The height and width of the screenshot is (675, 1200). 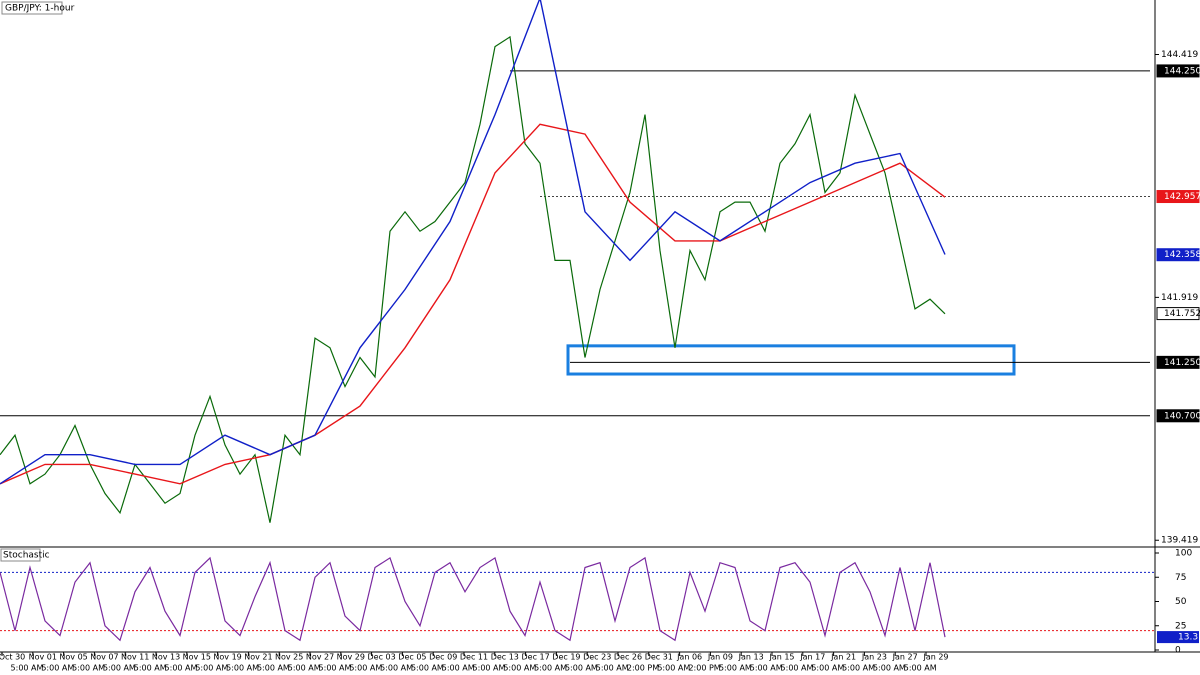 I want to click on y-tick-label: 75, so click(x=1180, y=578).